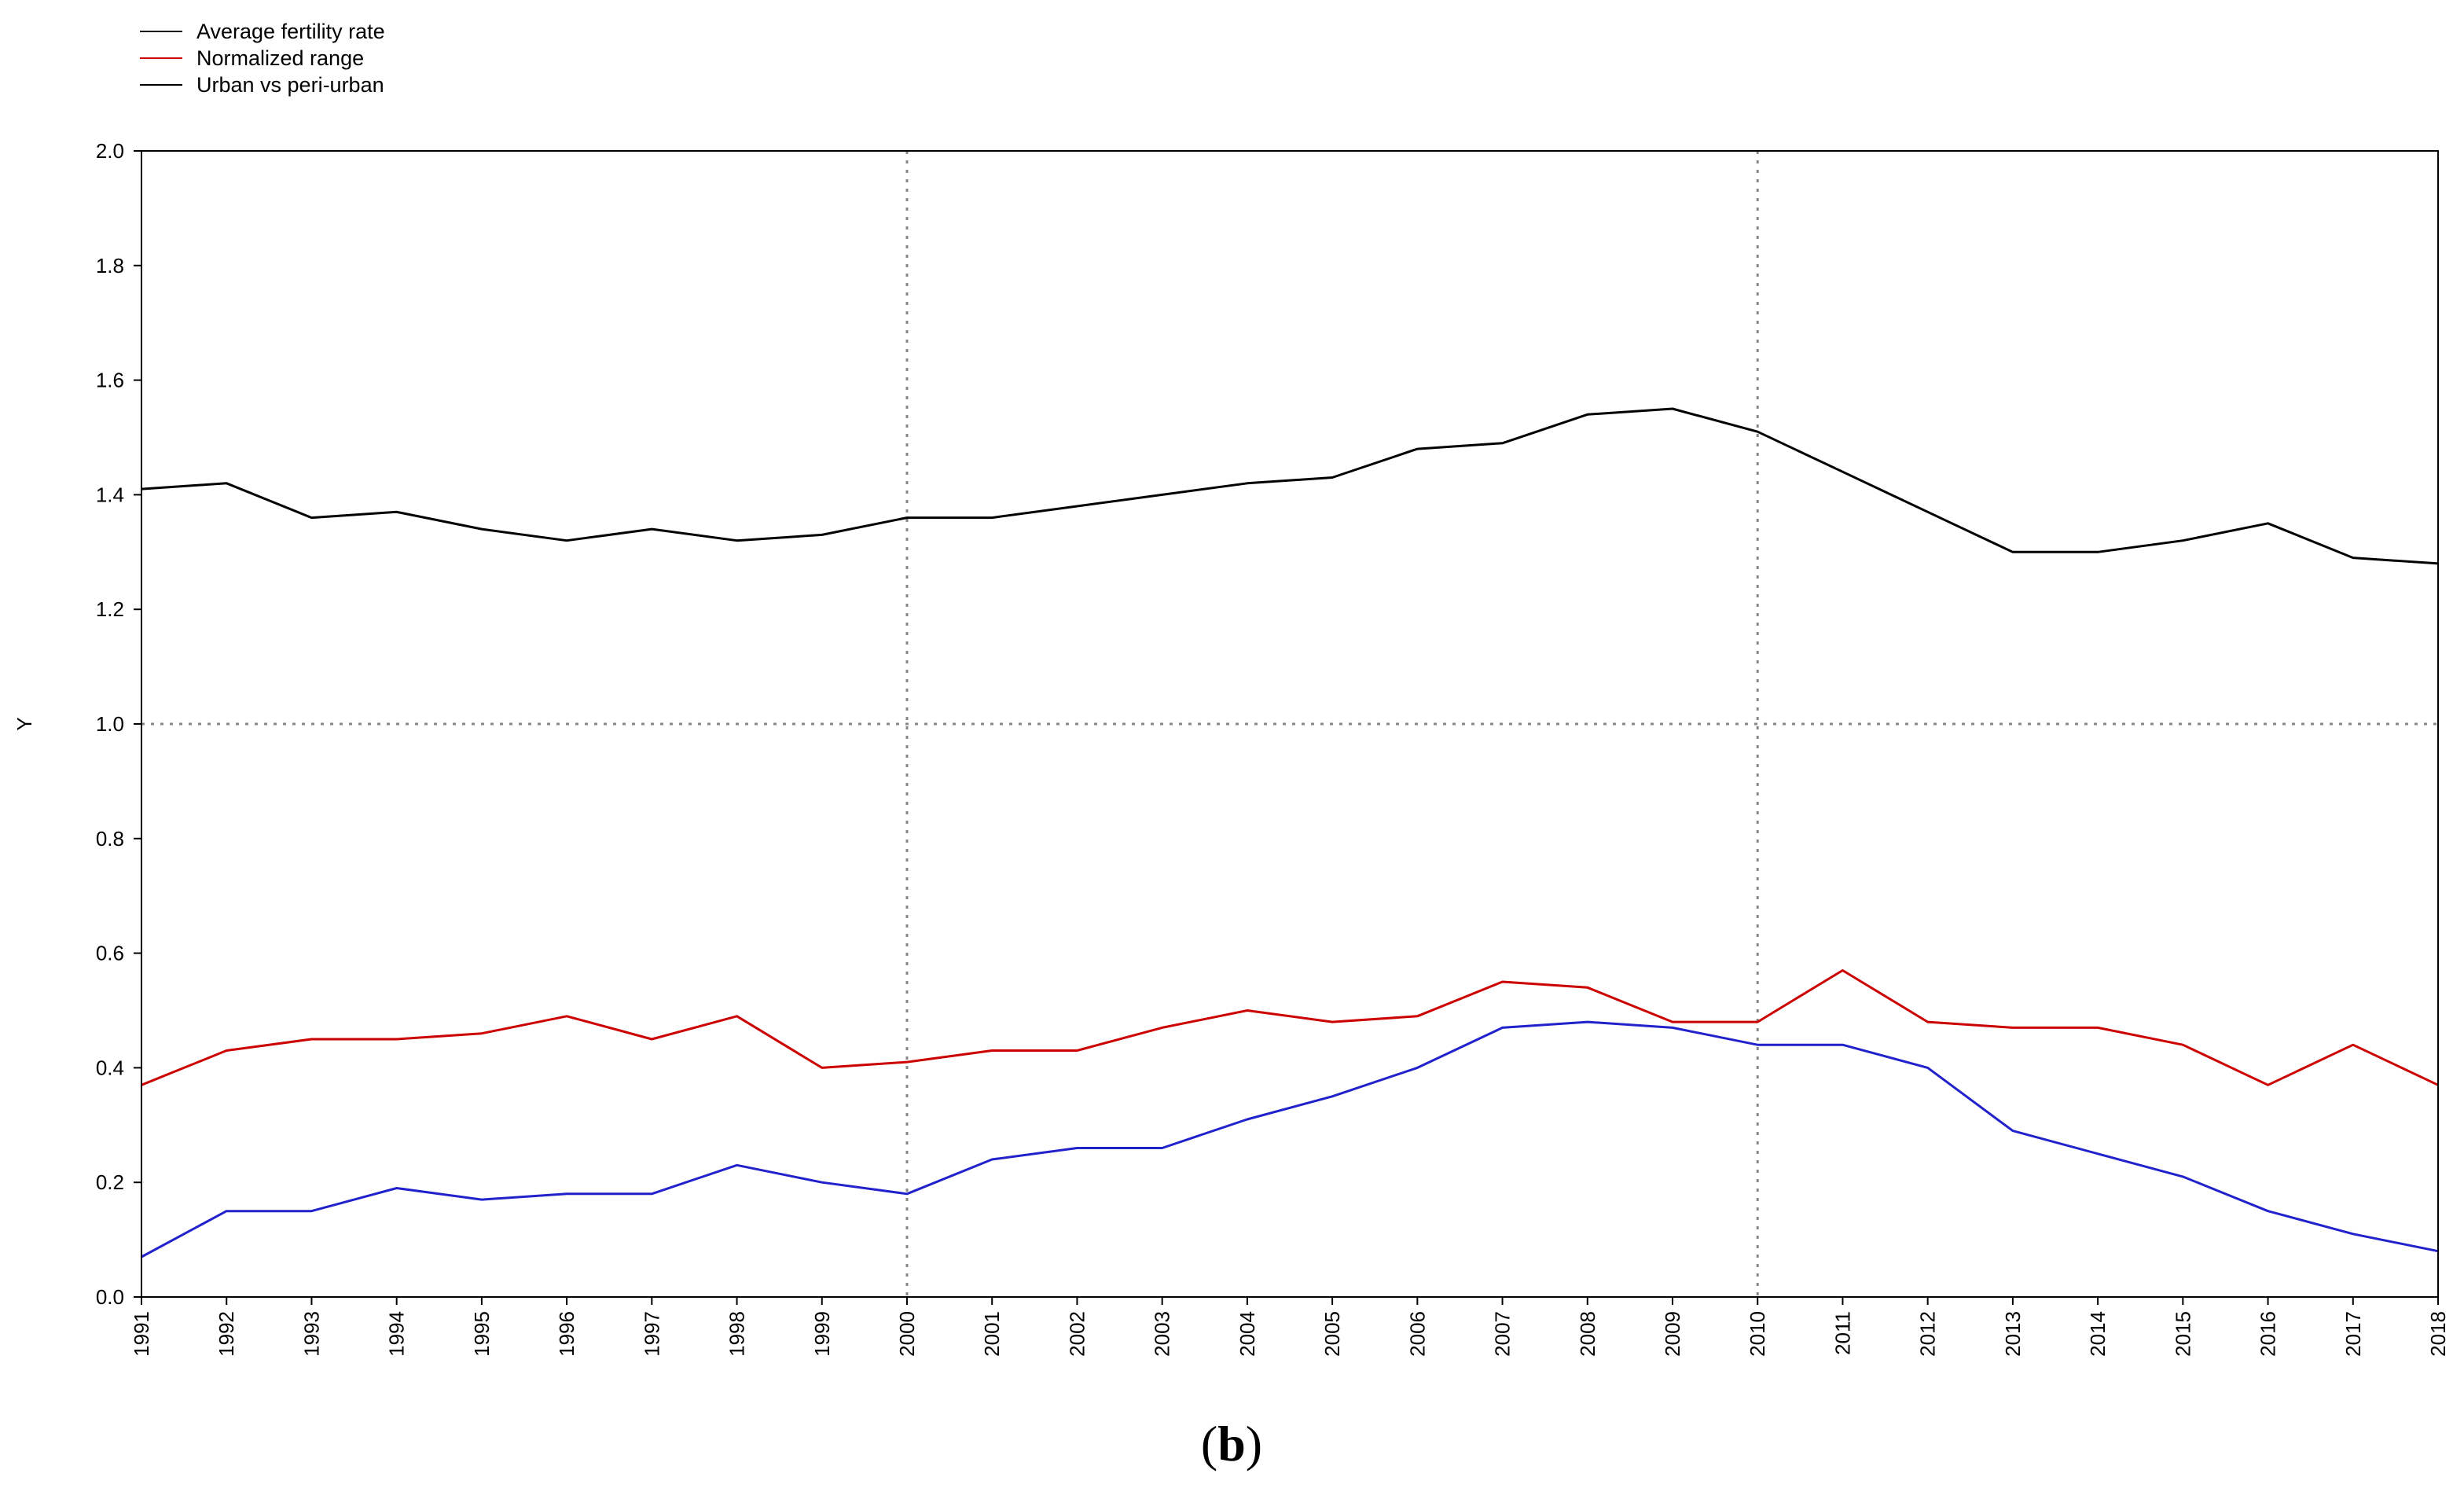 Image resolution: width=2464 pixels, height=1488 pixels. I want to click on x-tick-label: 1996, so click(566, 1334).